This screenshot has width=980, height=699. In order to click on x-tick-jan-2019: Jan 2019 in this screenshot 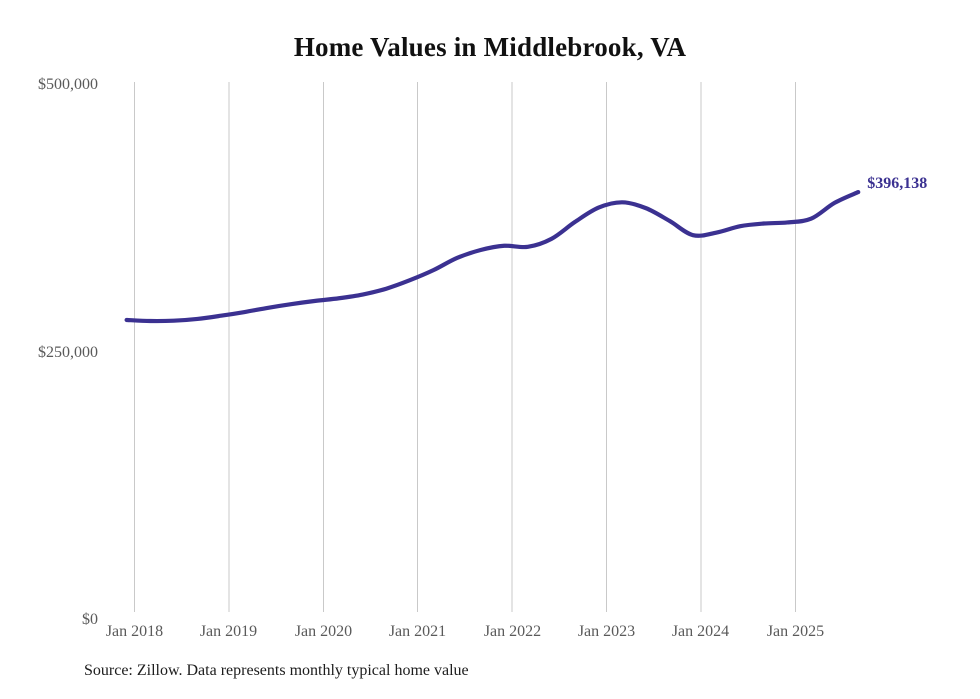, I will do `click(228, 631)`.